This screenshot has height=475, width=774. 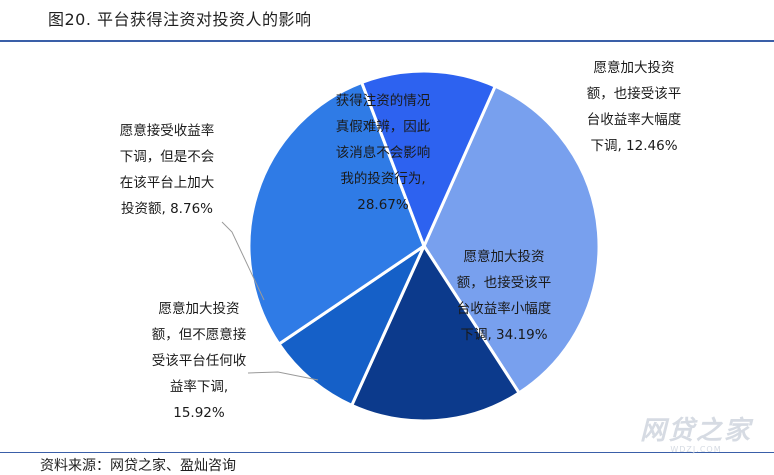 I want to click on watermark-main: 网贷之家, so click(x=695, y=431).